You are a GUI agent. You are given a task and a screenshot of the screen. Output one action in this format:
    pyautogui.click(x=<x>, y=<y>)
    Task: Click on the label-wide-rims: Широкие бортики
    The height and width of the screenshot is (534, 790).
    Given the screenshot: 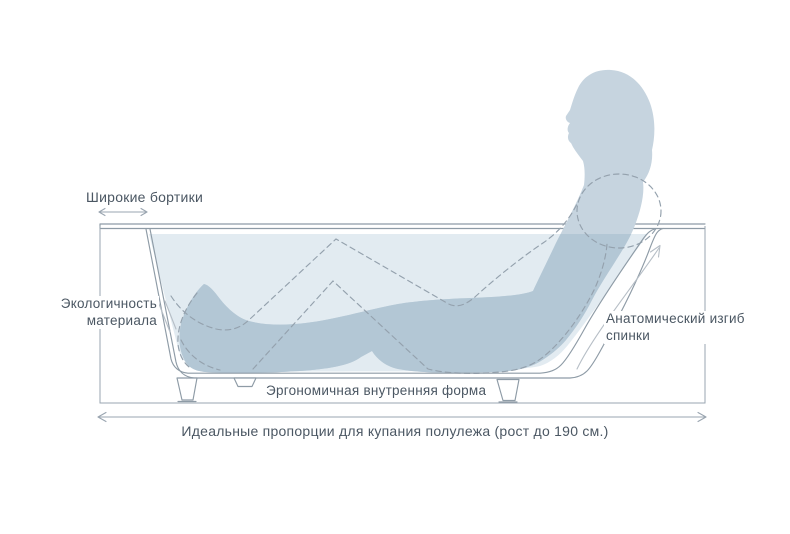 What is the action you would take?
    pyautogui.click(x=145, y=197)
    